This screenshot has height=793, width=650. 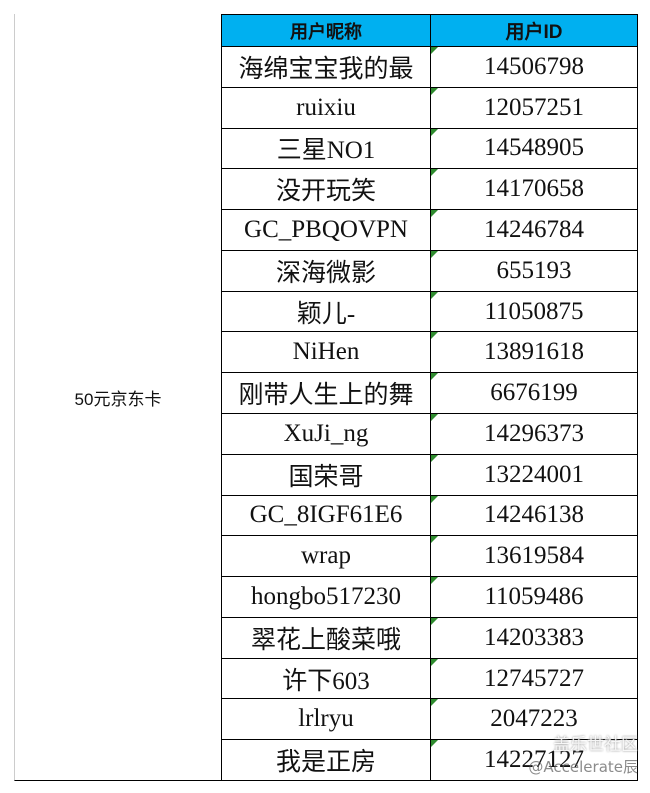 What do you see at coordinates (326, 719) in the screenshot?
I see `name-cell: lrlryu` at bounding box center [326, 719].